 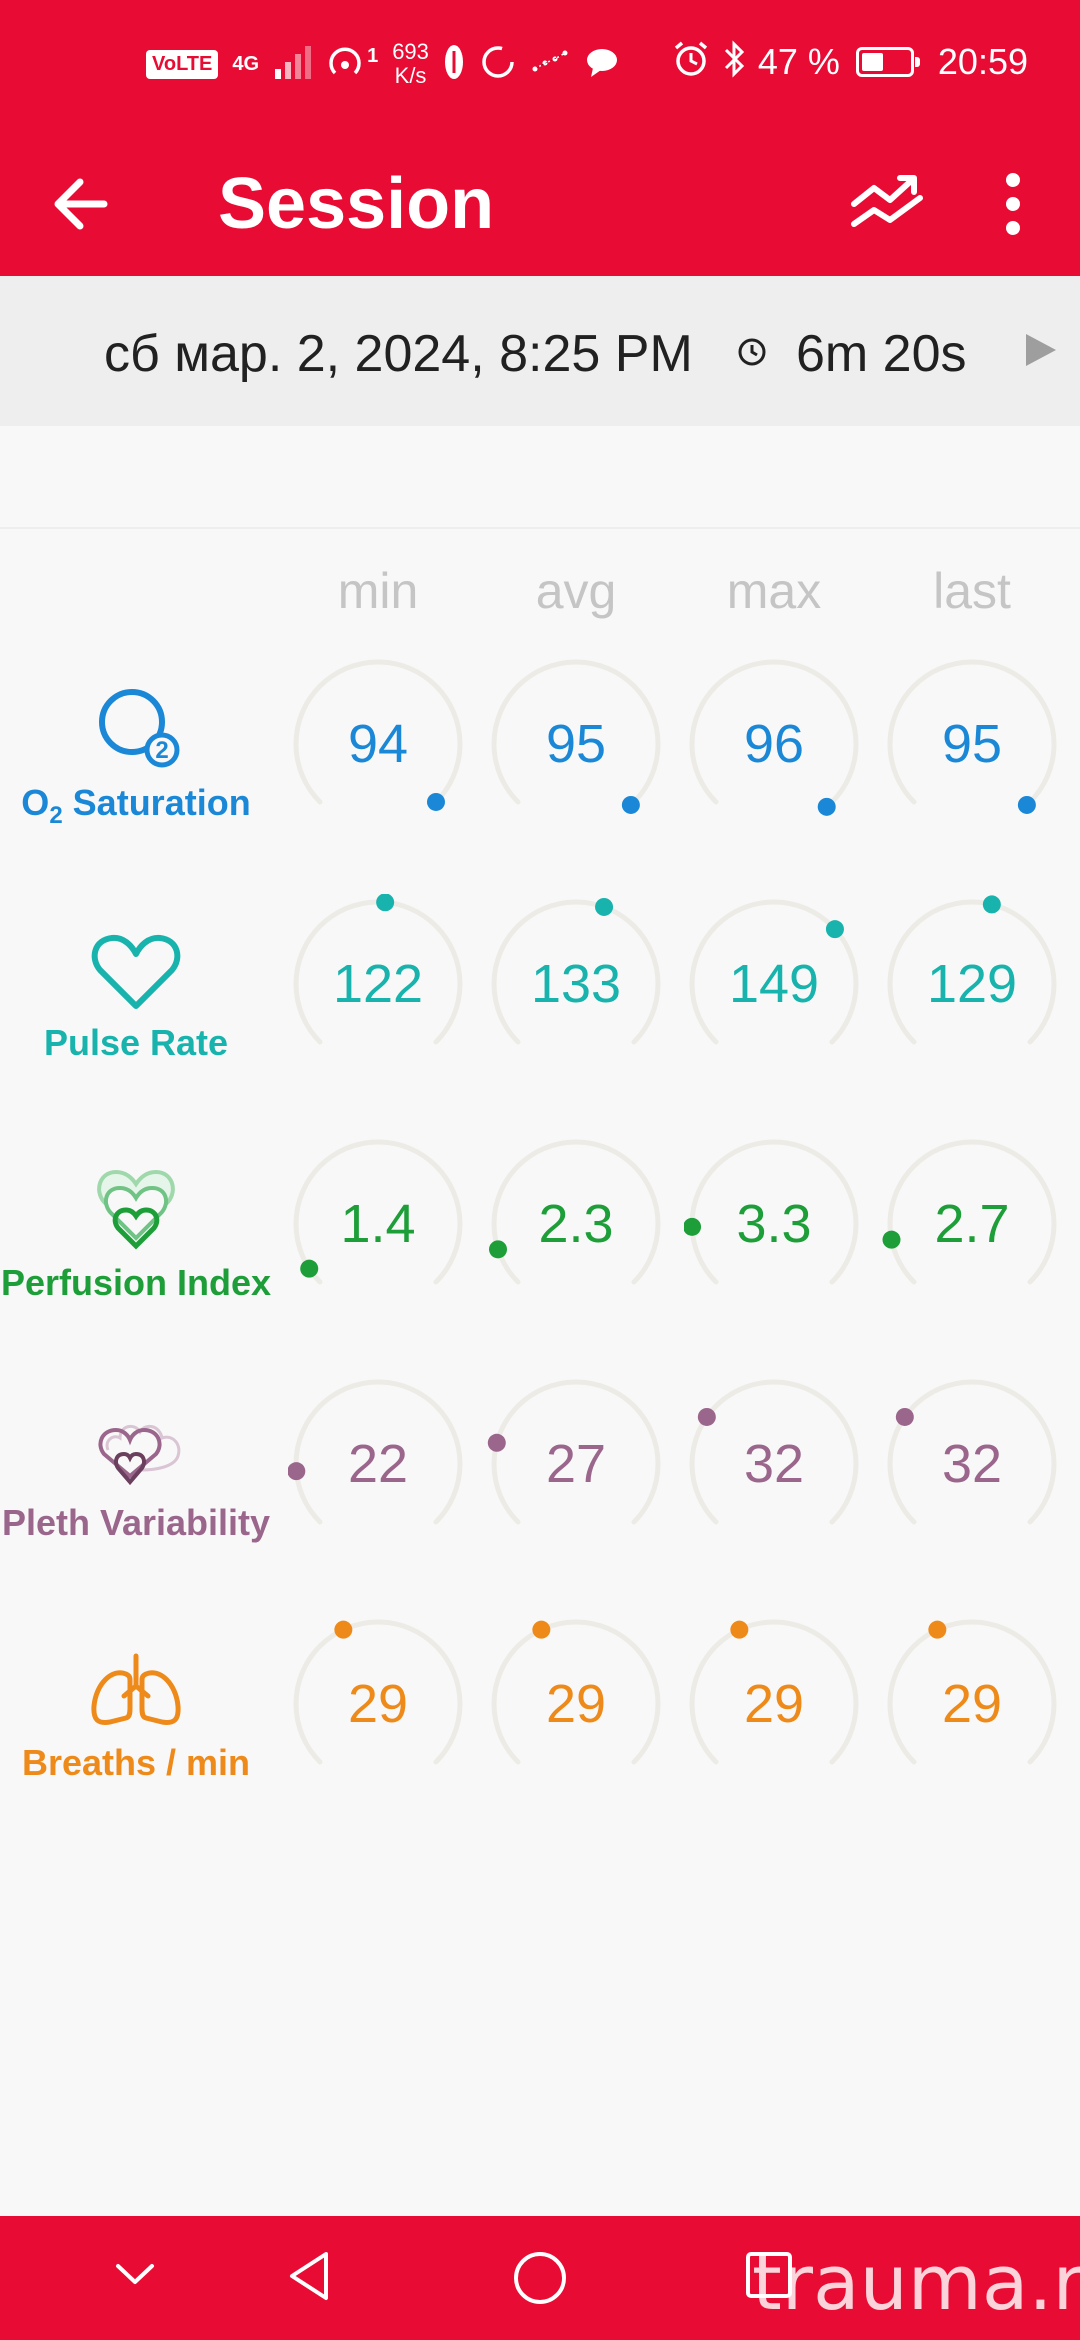 I want to click on gauge-o2-last: 95, so click(x=972, y=744).